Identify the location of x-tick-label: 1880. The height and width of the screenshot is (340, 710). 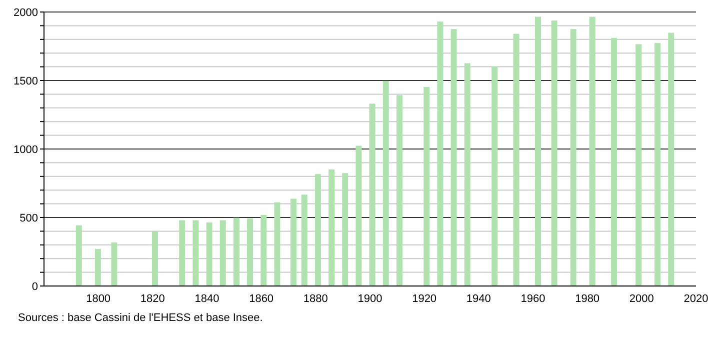
(315, 298).